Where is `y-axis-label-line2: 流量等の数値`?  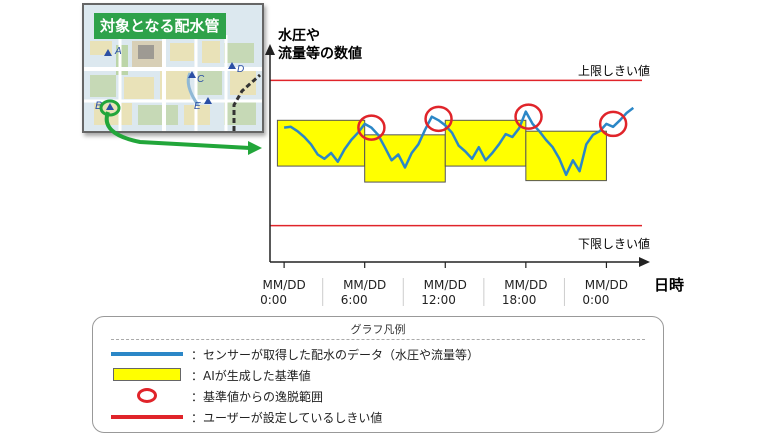
y-axis-label-line2: 流量等の数値 is located at coordinates (320, 53).